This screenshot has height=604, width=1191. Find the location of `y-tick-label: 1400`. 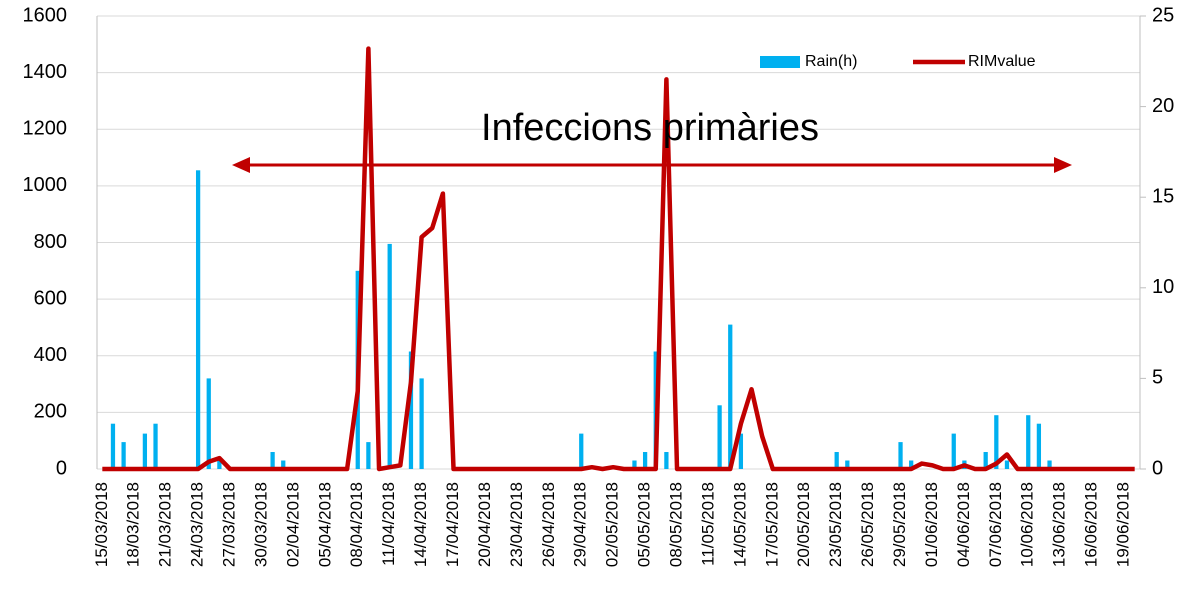

y-tick-label: 1400 is located at coordinates (45, 72).